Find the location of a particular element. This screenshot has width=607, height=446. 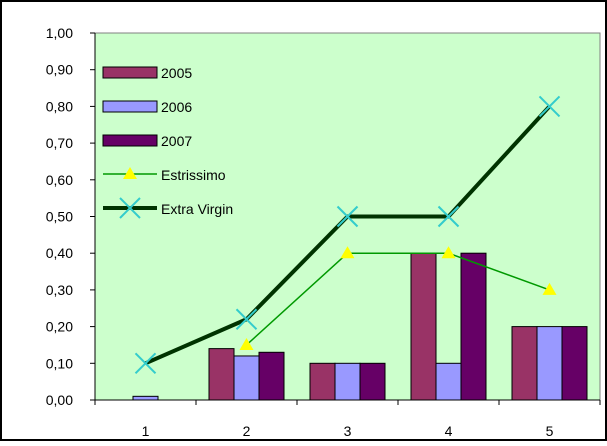

y-tick-label: 0,70 is located at coordinates (59, 143).